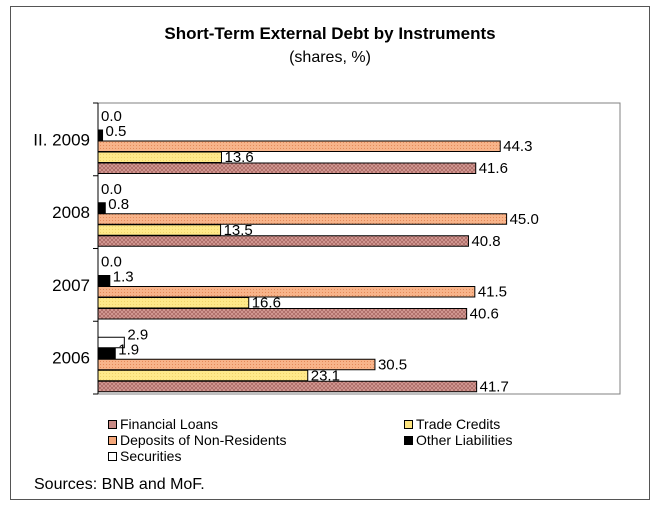  Describe the element at coordinates (464, 440) in the screenshot. I see `legend-label-other-liabilities: Other Liabilities` at that location.